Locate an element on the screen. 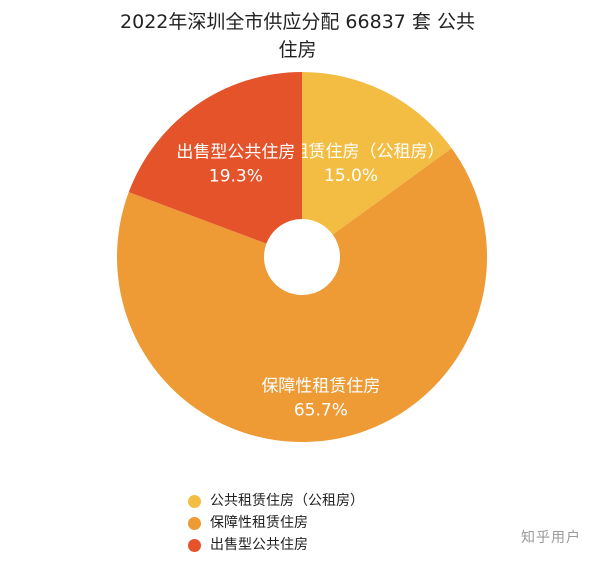 This screenshot has width=595, height=563. chart-title-line2: 住房 is located at coordinates (297, 50).